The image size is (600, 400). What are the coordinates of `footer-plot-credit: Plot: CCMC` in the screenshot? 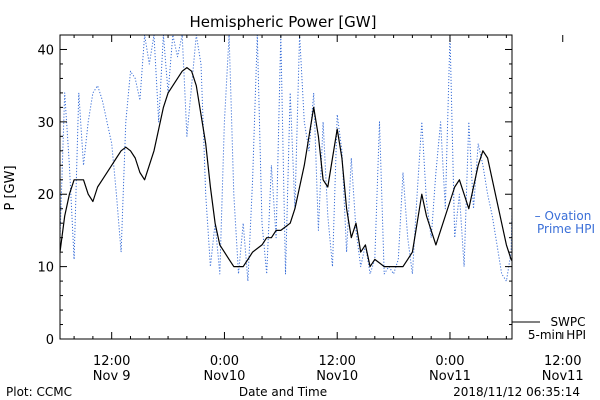 It's located at (39, 392).